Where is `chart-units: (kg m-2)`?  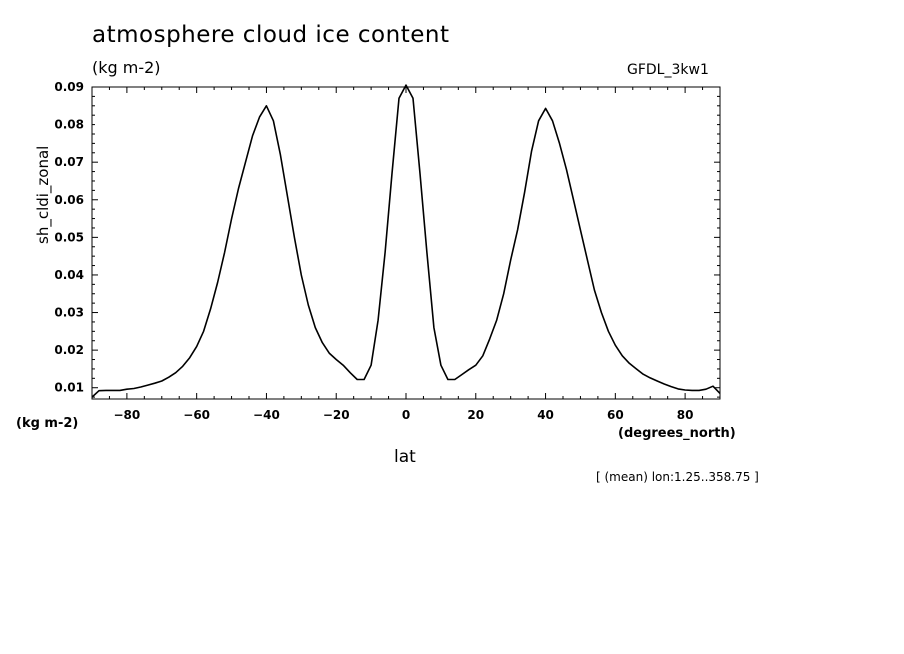 chart-units: (kg m-2) is located at coordinates (126, 67).